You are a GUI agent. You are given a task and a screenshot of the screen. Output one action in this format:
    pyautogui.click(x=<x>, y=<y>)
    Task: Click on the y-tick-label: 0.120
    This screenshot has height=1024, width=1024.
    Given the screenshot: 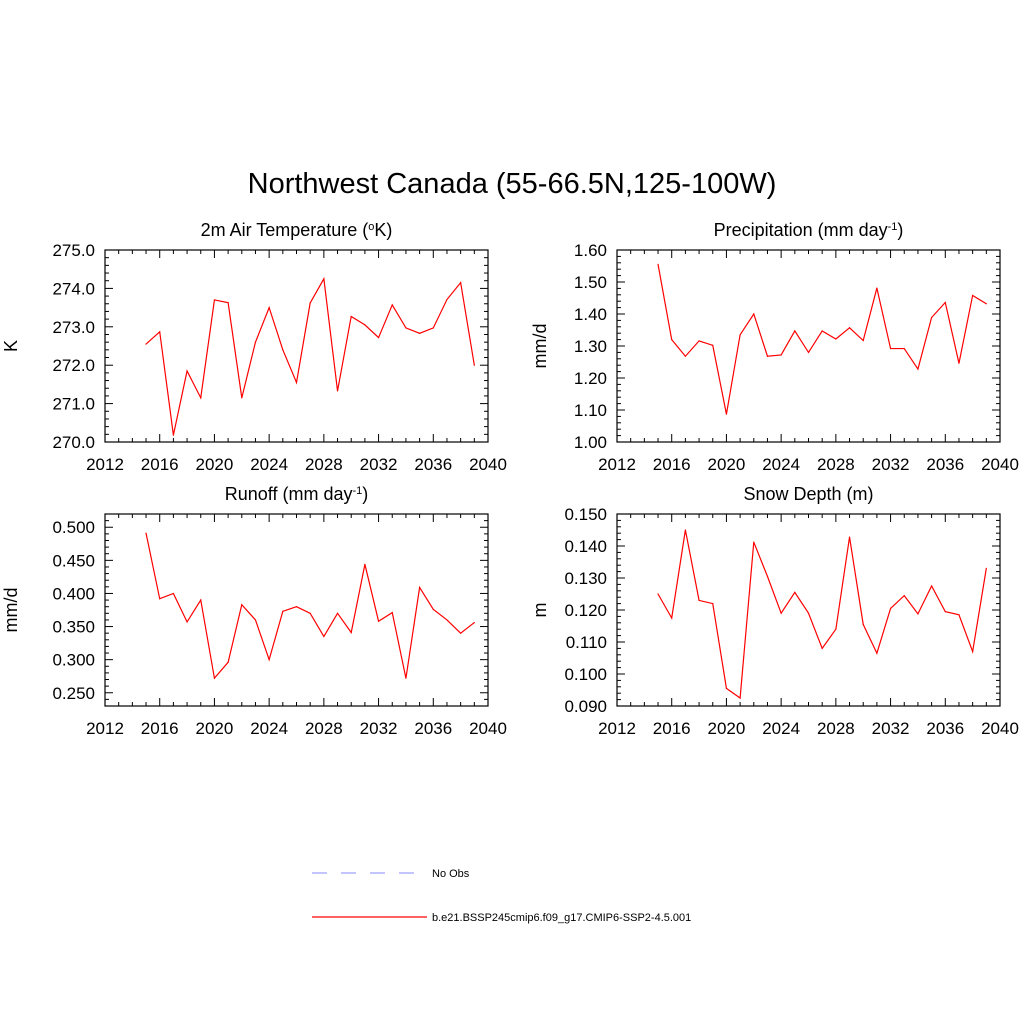 What is the action you would take?
    pyautogui.click(x=585, y=610)
    